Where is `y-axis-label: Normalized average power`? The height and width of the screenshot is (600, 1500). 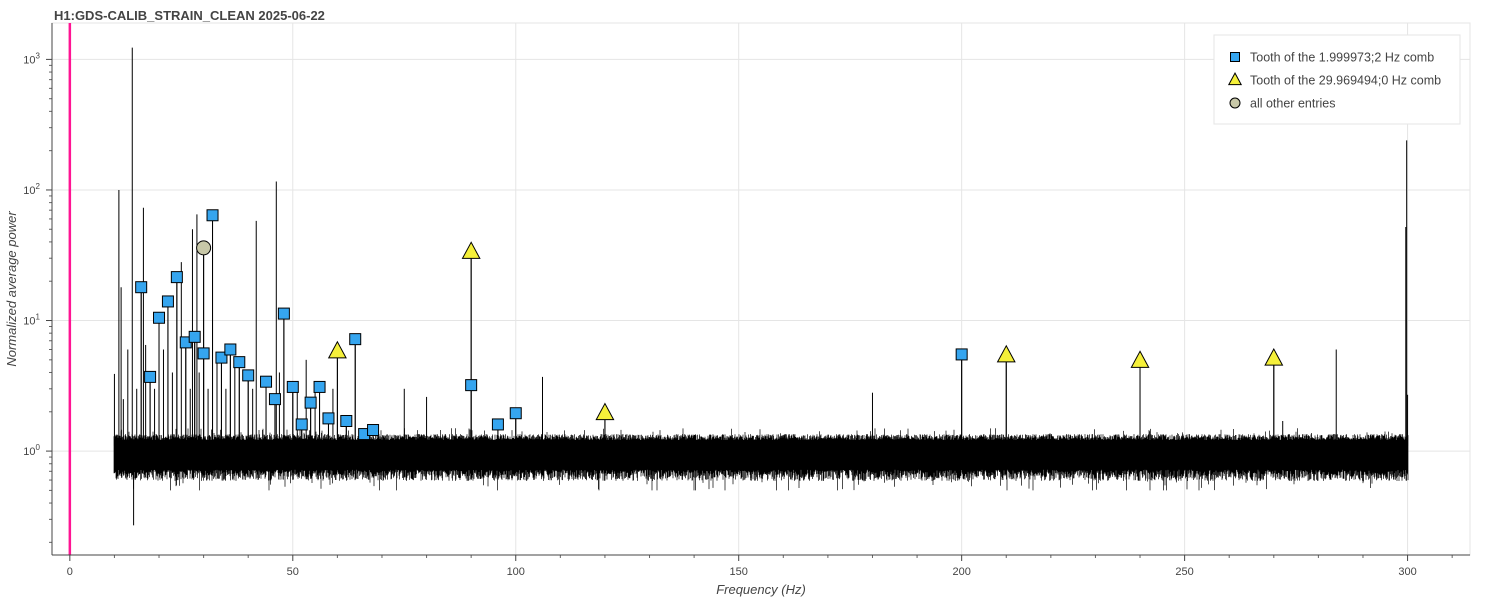
y-axis-label: Normalized average power is located at coordinates (11, 289).